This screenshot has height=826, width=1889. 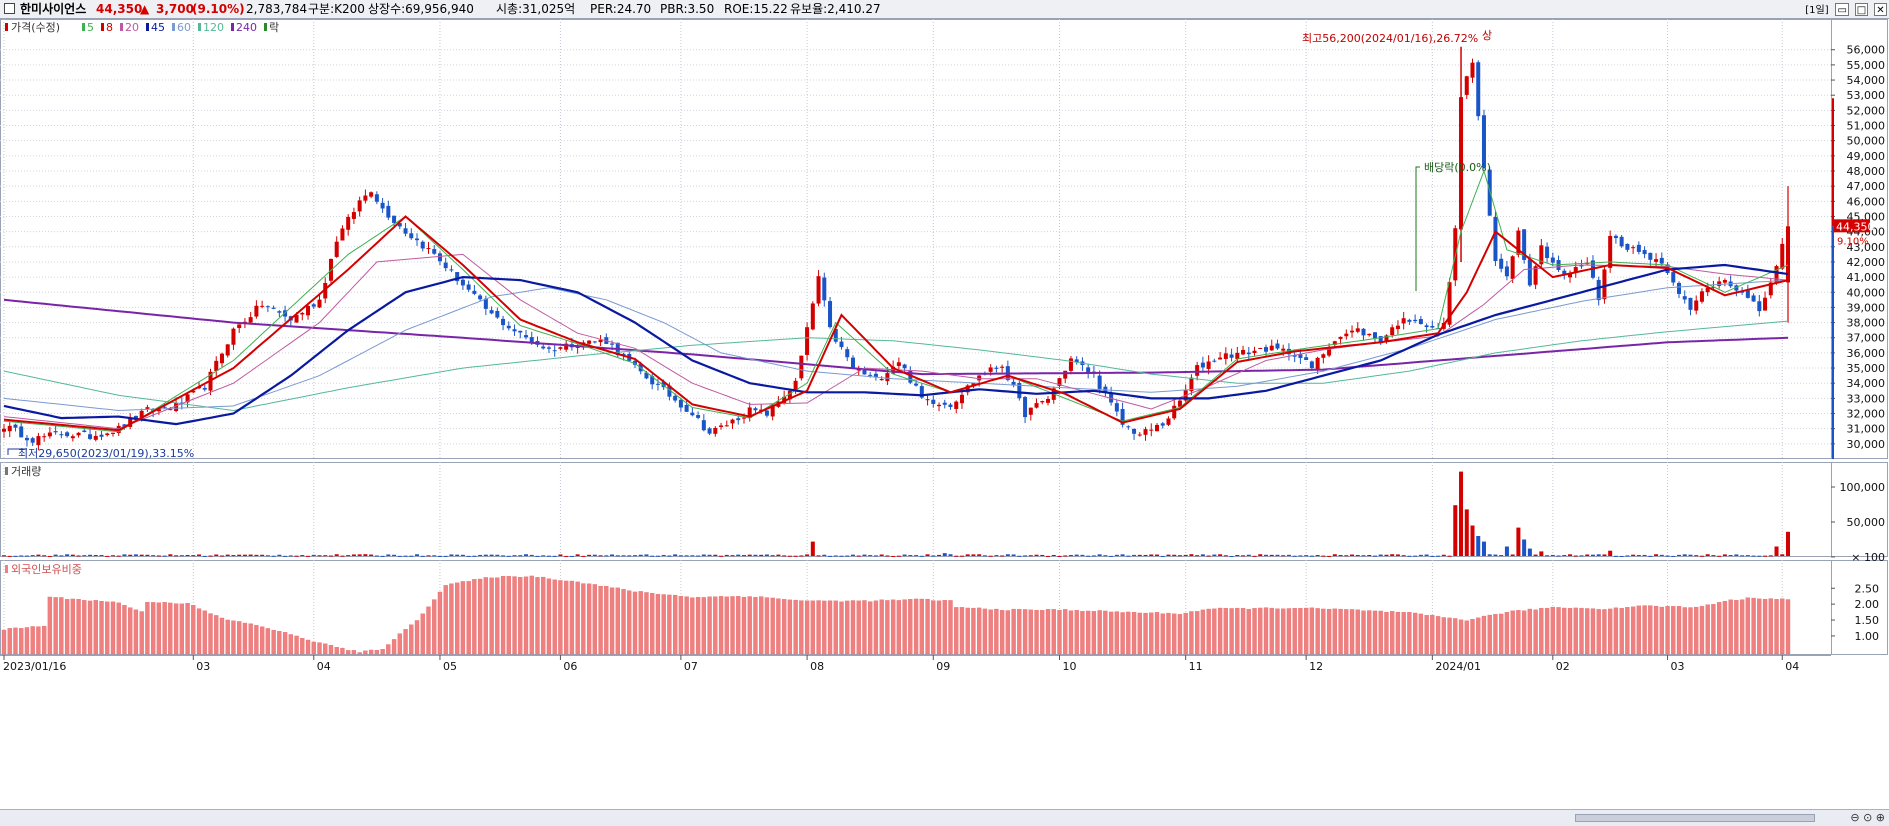 I want to click on legend-ma-swatch, so click(x=173, y=27).